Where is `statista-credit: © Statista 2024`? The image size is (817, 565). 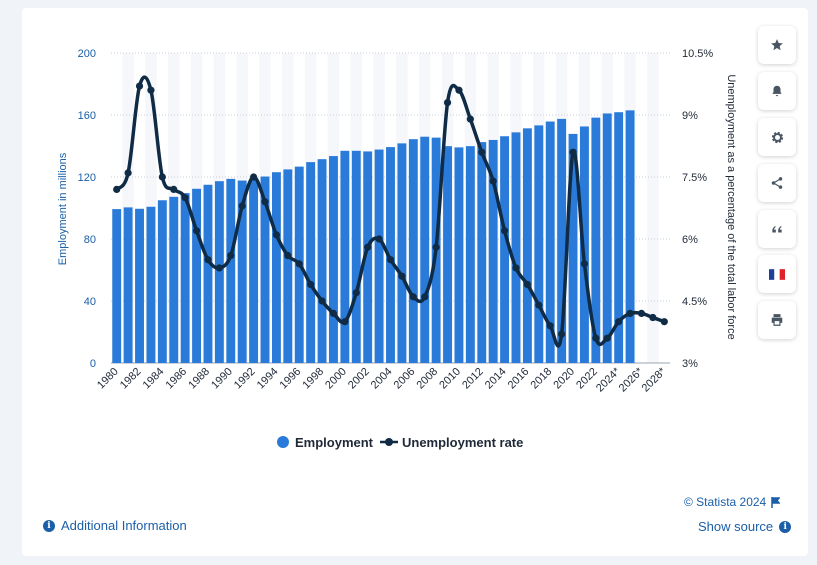
statista-credit: © Statista 2024 is located at coordinates (732, 502).